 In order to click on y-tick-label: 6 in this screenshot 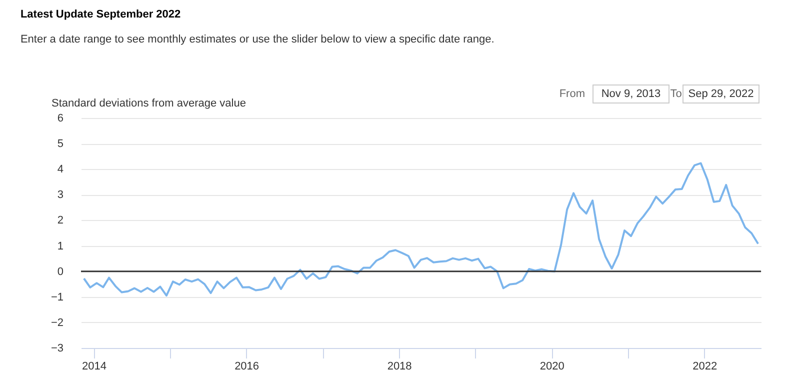, I will do `click(60, 118)`.